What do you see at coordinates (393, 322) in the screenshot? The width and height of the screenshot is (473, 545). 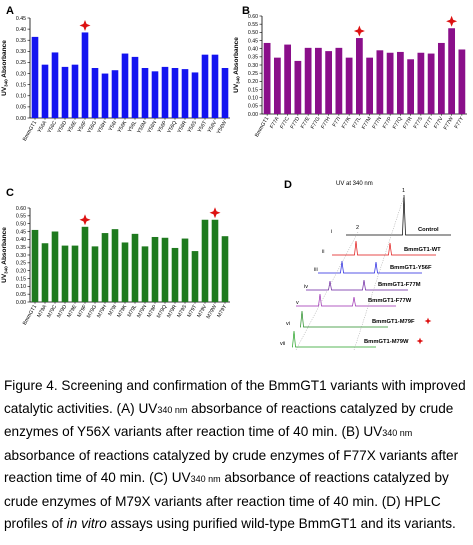 I see `trace-name-label: BmmGT1-M79F` at bounding box center [393, 322].